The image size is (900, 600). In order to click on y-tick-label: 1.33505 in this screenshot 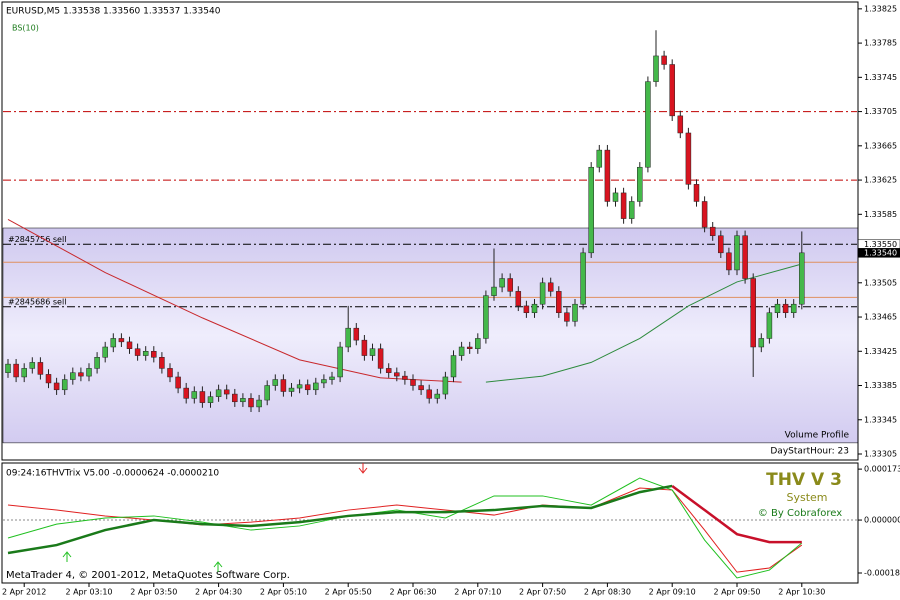, I will do `click(880, 282)`.